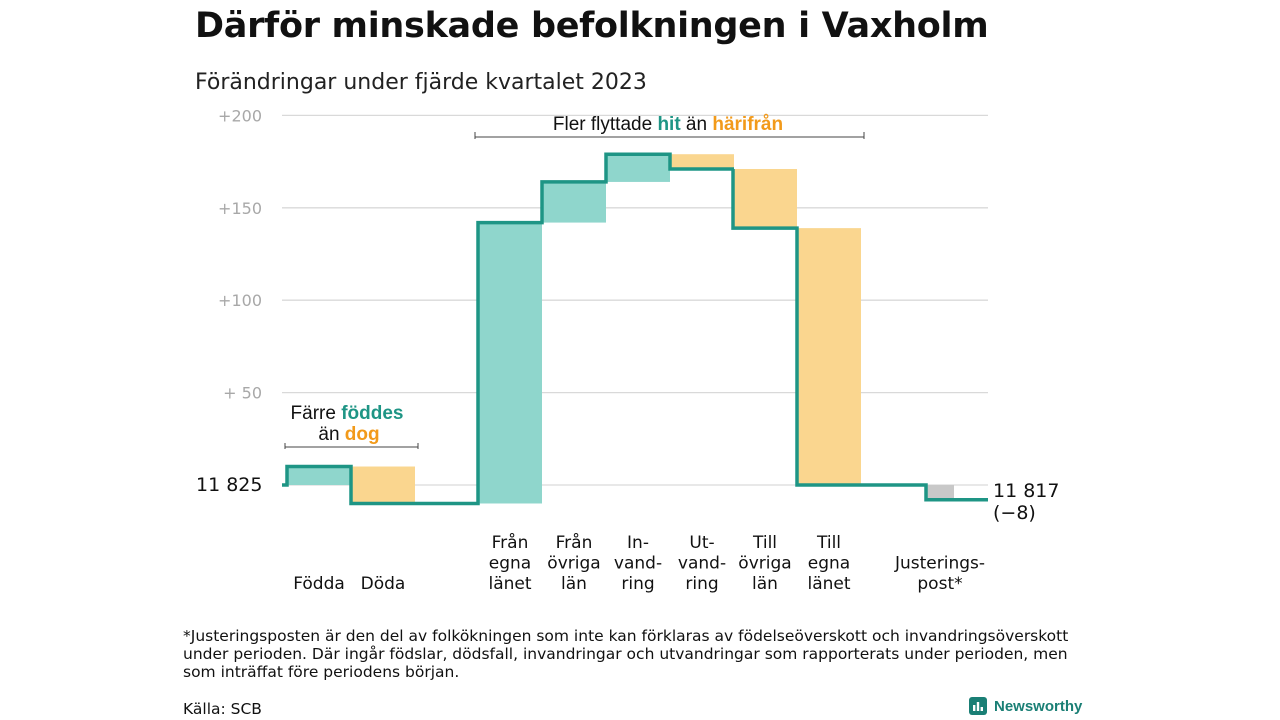  I want to click on y-tick-label: +200, so click(240, 115).